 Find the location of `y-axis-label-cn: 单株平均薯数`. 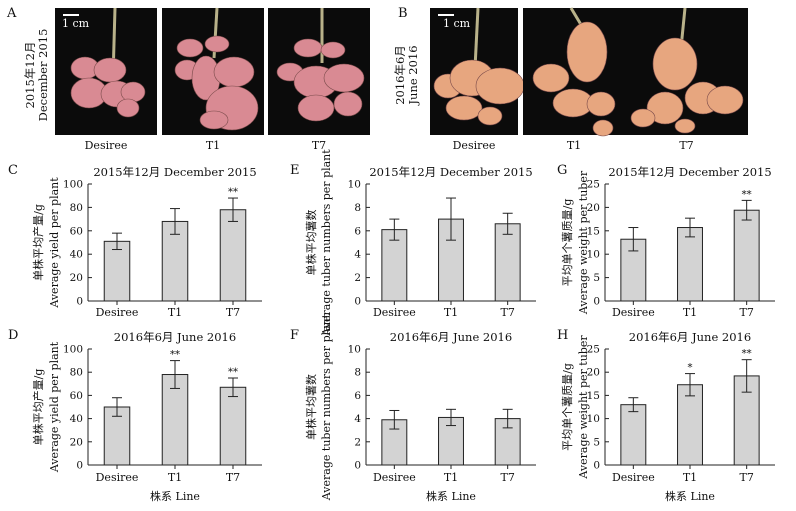

y-axis-label-cn: 单株平均薯数 is located at coordinates (311, 243).